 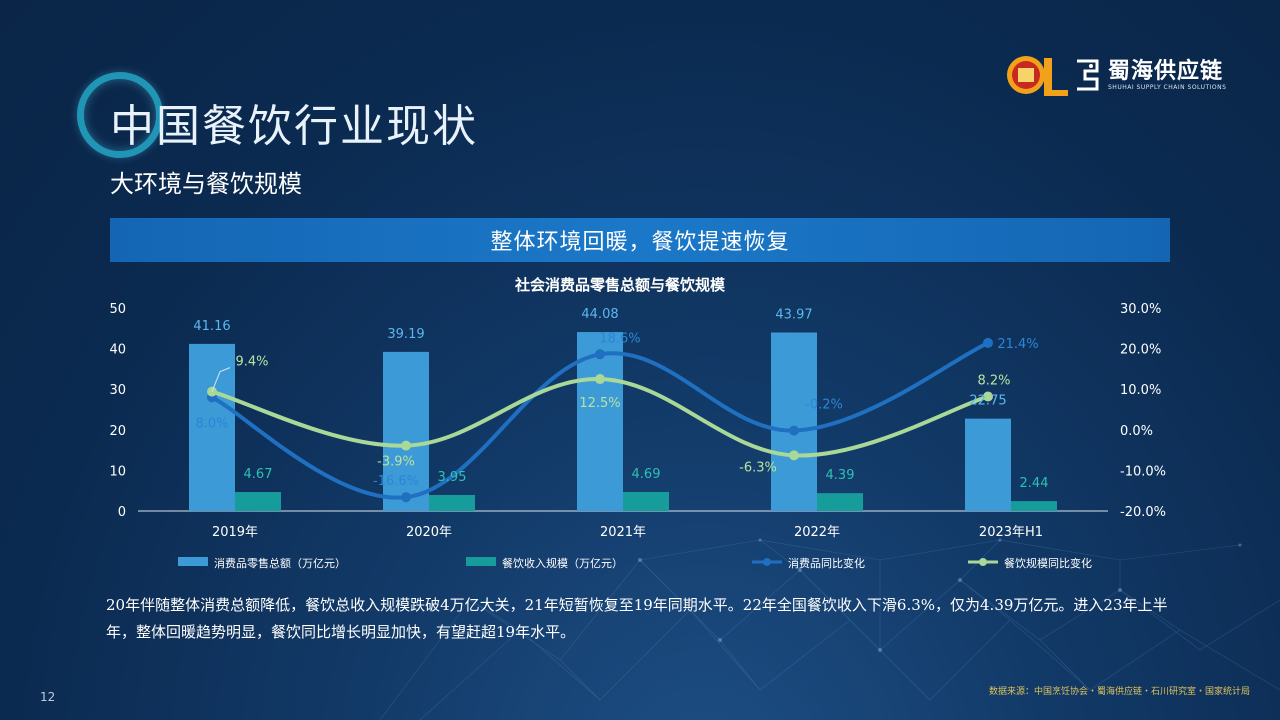 What do you see at coordinates (294, 126) in the screenshot?
I see `page-title: 中国餐饮行业现状` at bounding box center [294, 126].